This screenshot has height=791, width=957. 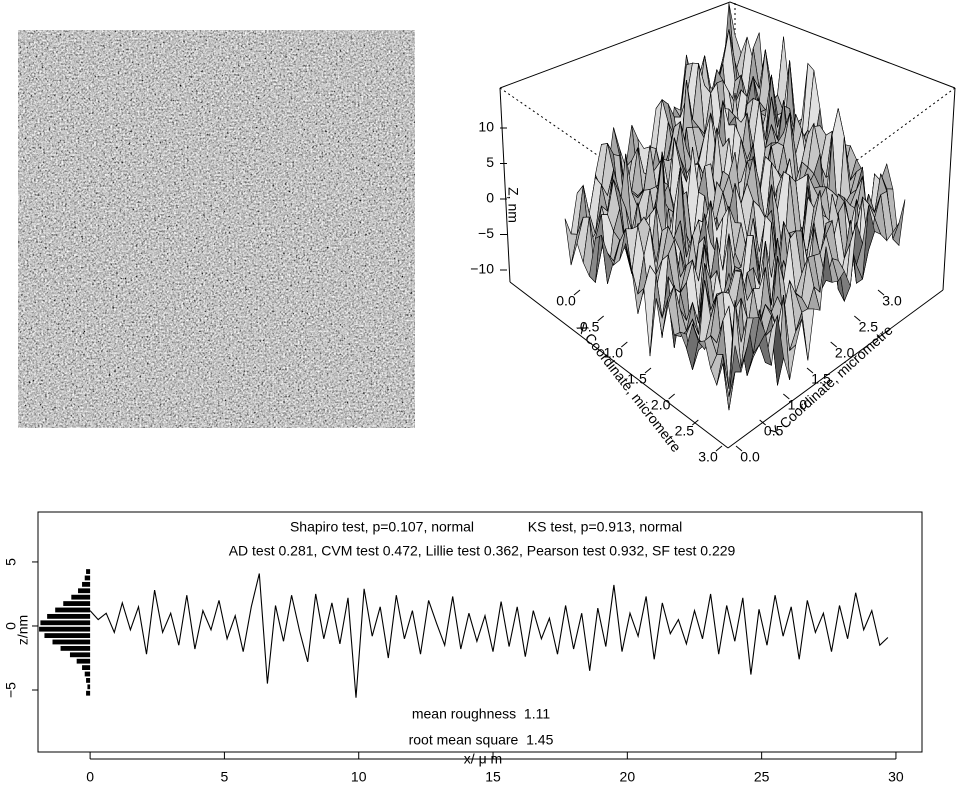 I want to click on x3d-tick-label: 0.0, so click(x=566, y=301).